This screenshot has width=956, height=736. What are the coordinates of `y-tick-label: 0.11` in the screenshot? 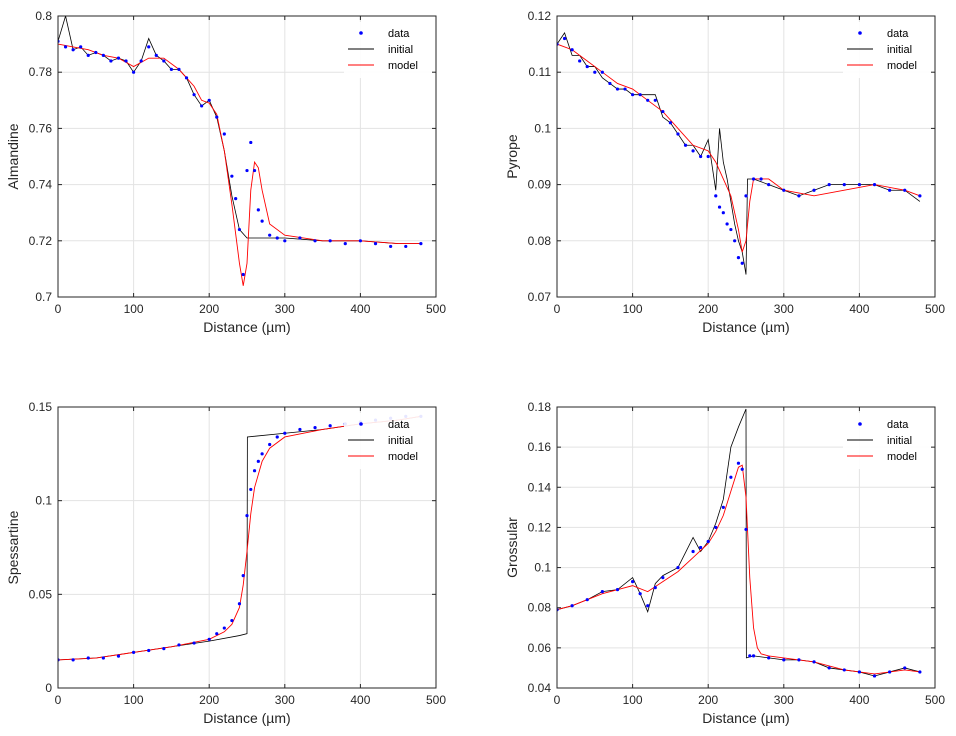 It's located at (540, 72).